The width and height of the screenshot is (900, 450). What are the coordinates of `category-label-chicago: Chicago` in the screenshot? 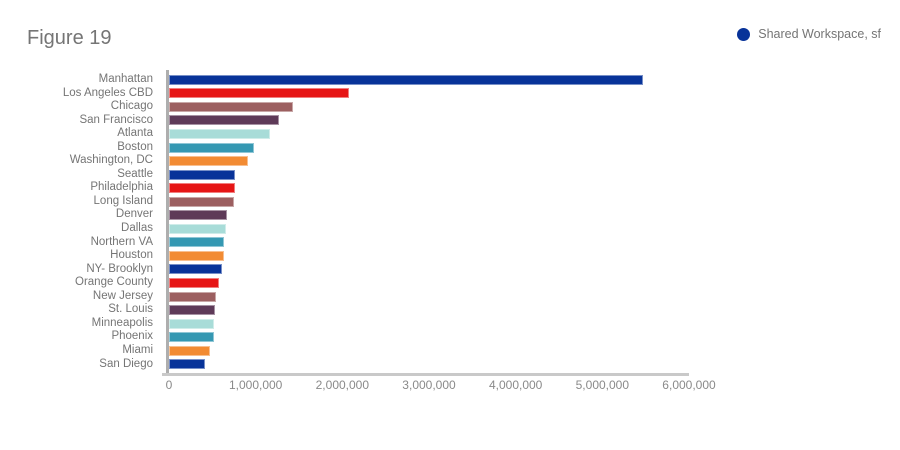 It's located at (131, 106).